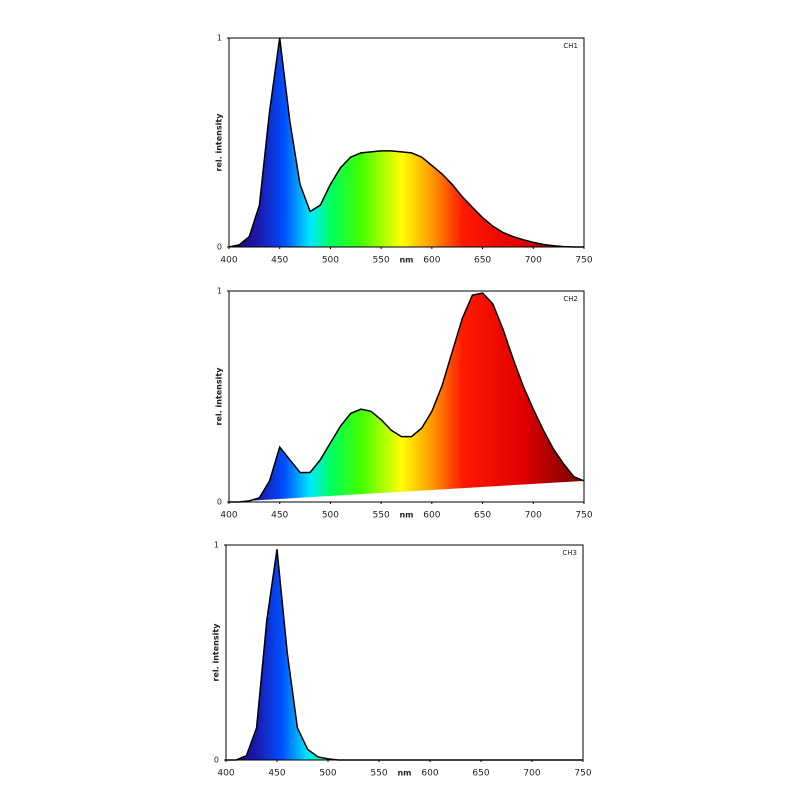 This screenshot has width=800, height=800. What do you see at coordinates (570, 46) in the screenshot?
I see `panel-title: CH1` at bounding box center [570, 46].